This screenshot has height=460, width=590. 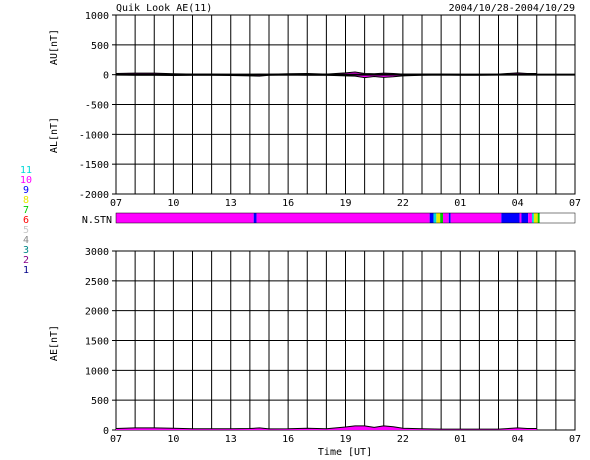 What do you see at coordinates (26, 170) in the screenshot?
I see `station-legend-entry: 11` at bounding box center [26, 170].